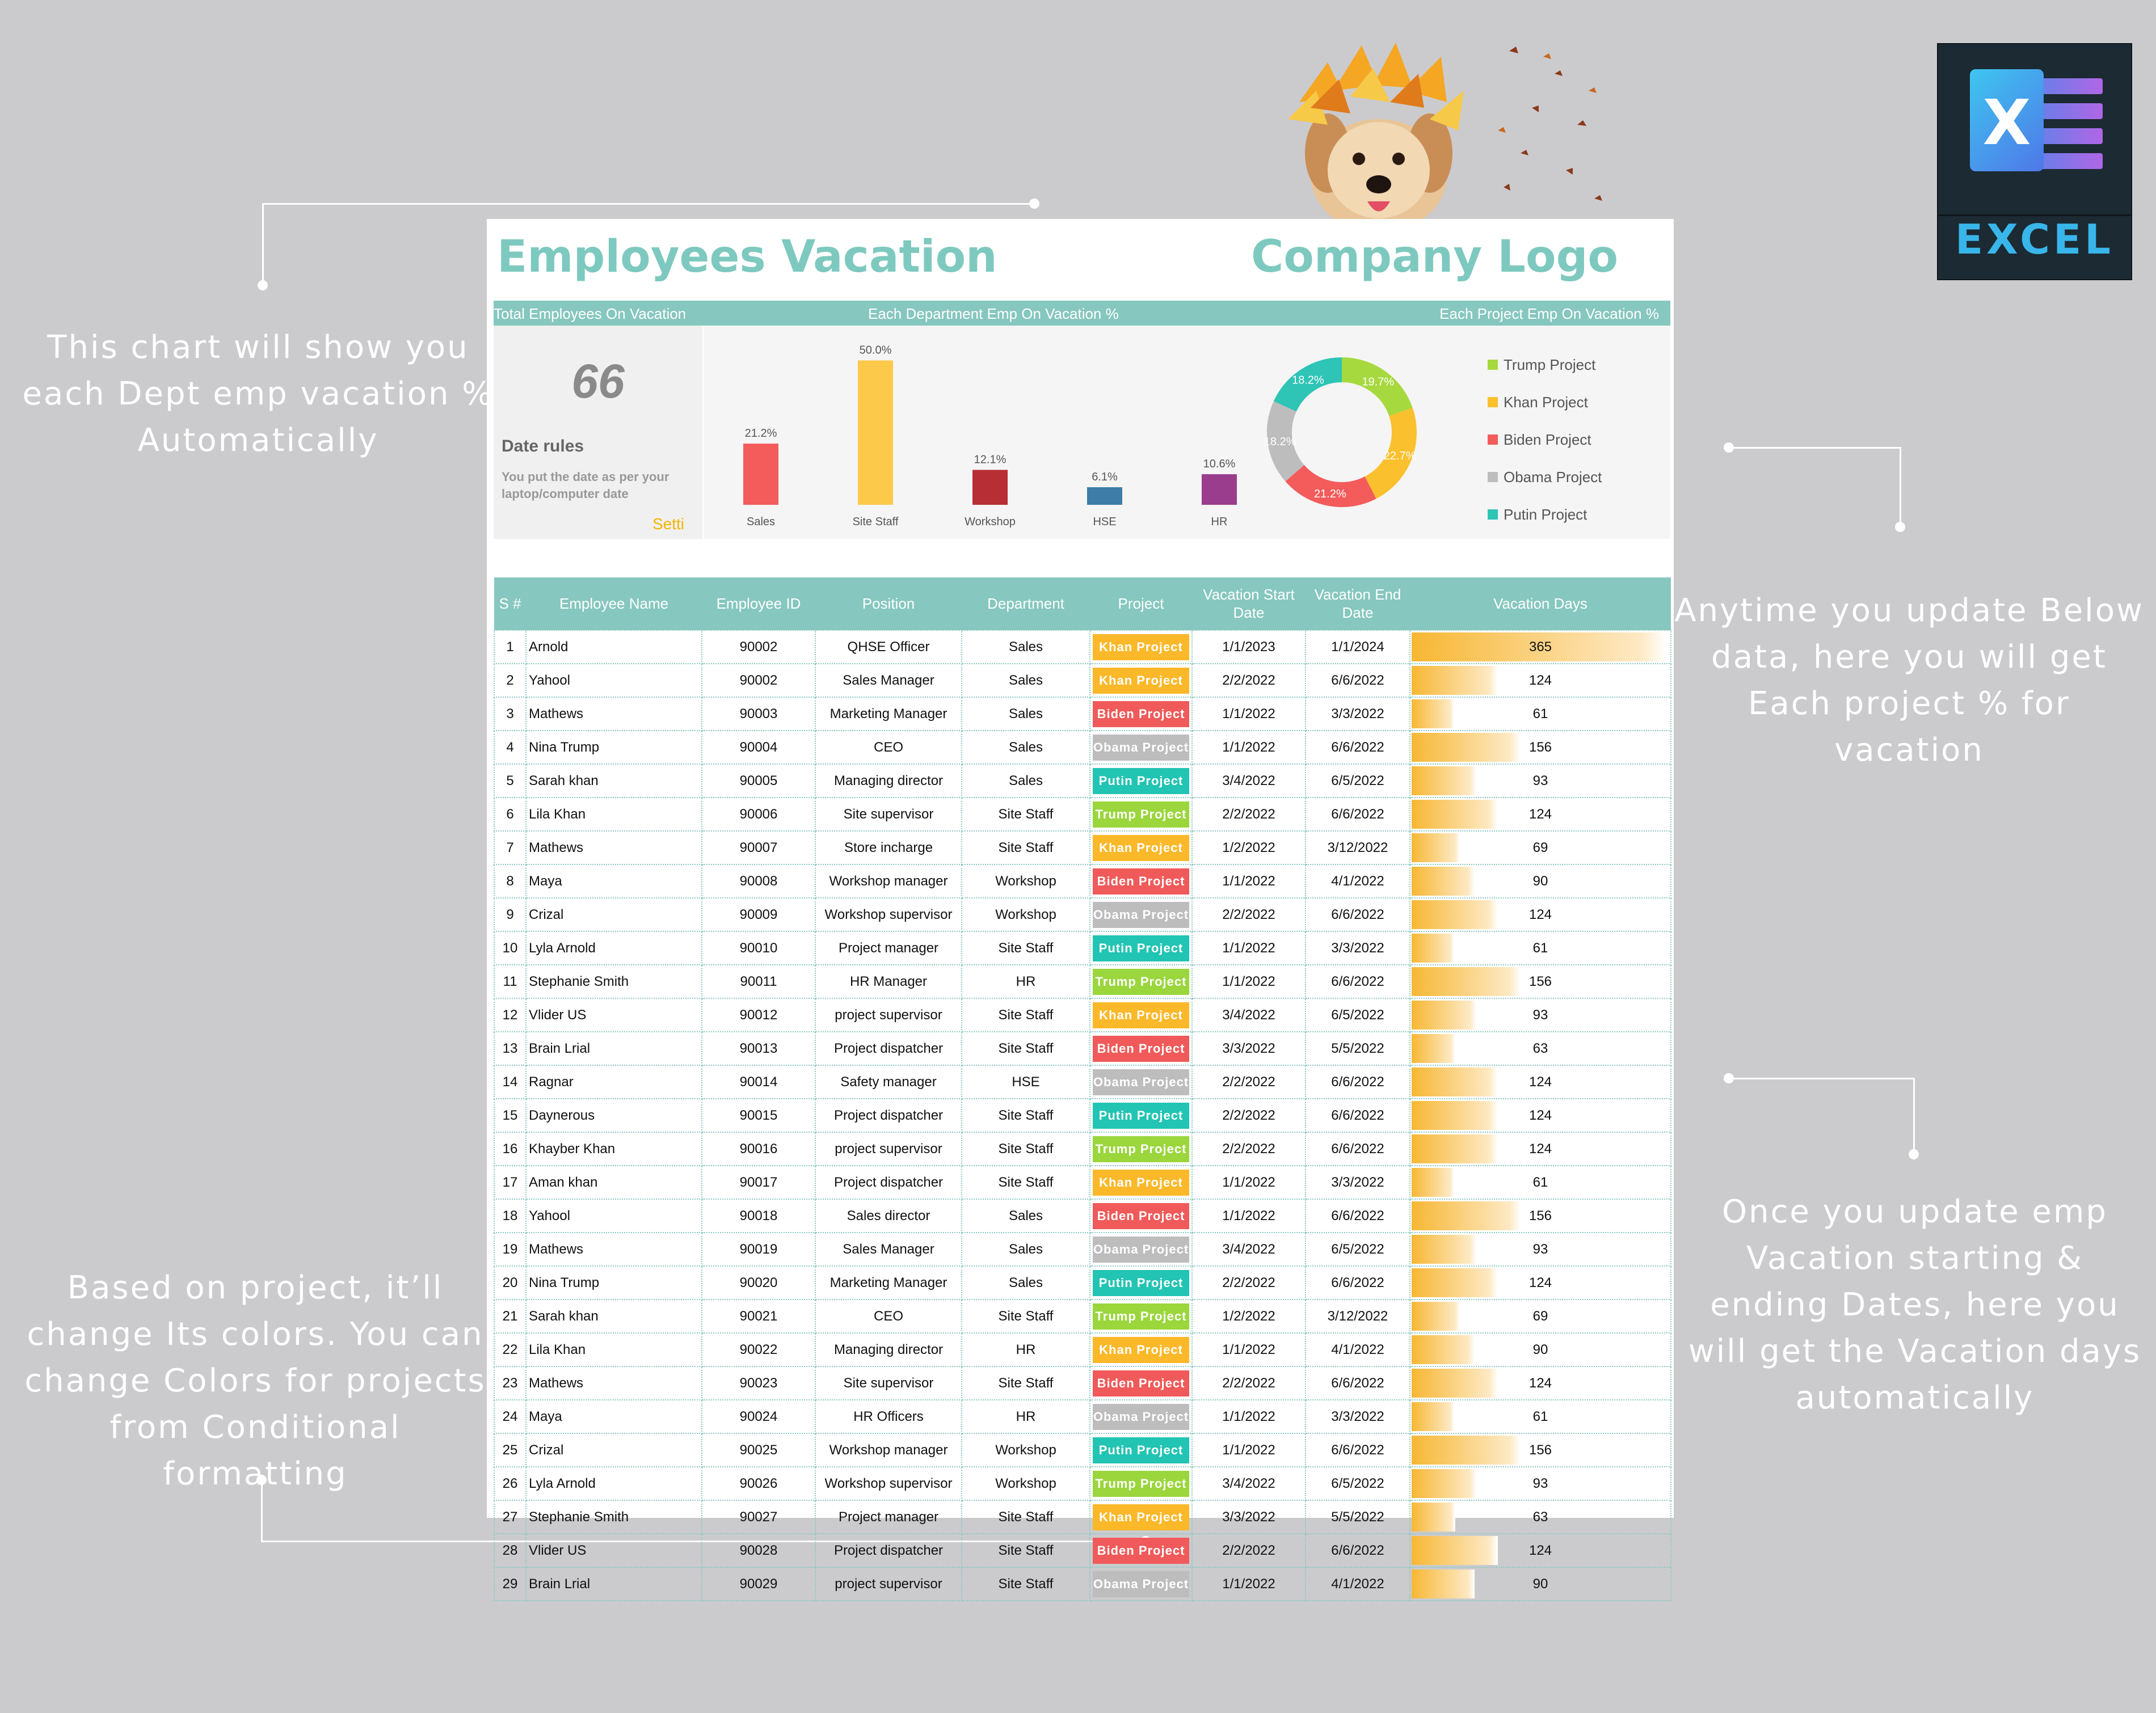 The height and width of the screenshot is (1713, 2156). I want to click on cell-employee-id: 90016, so click(759, 1149).